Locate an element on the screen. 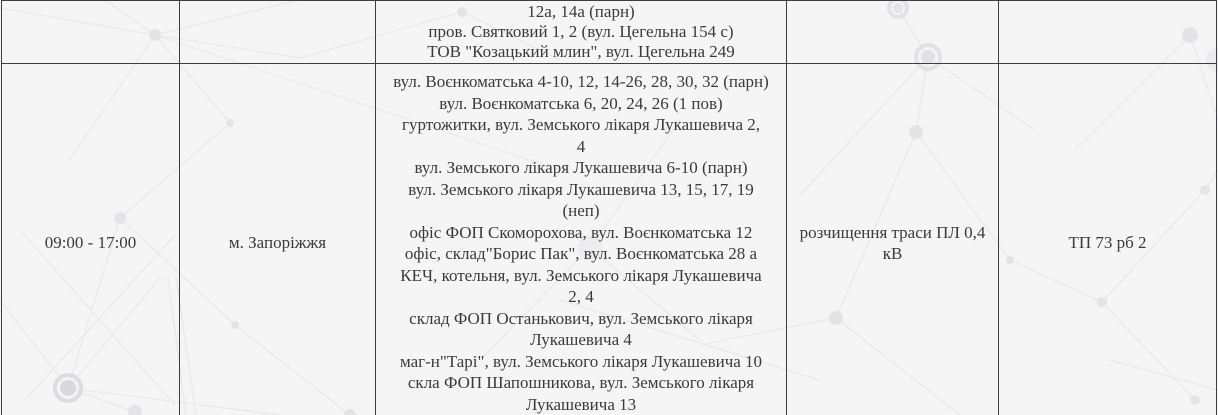 The width and height of the screenshot is (1218, 415). time-cell: 09:00 - 17:00 is located at coordinates (90, 239).